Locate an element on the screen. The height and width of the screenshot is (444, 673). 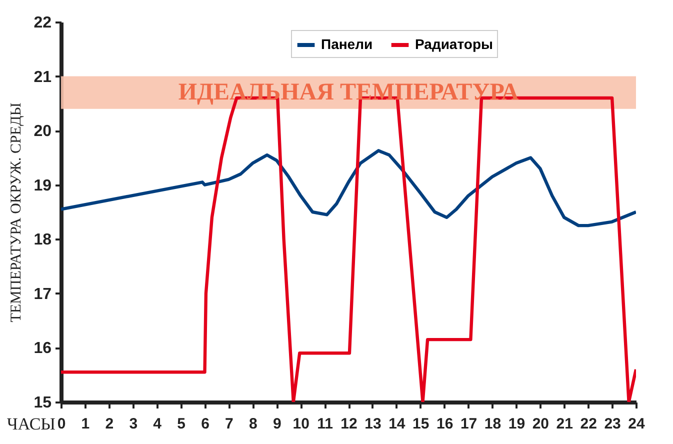
x-tick-label: 18 is located at coordinates (493, 424).